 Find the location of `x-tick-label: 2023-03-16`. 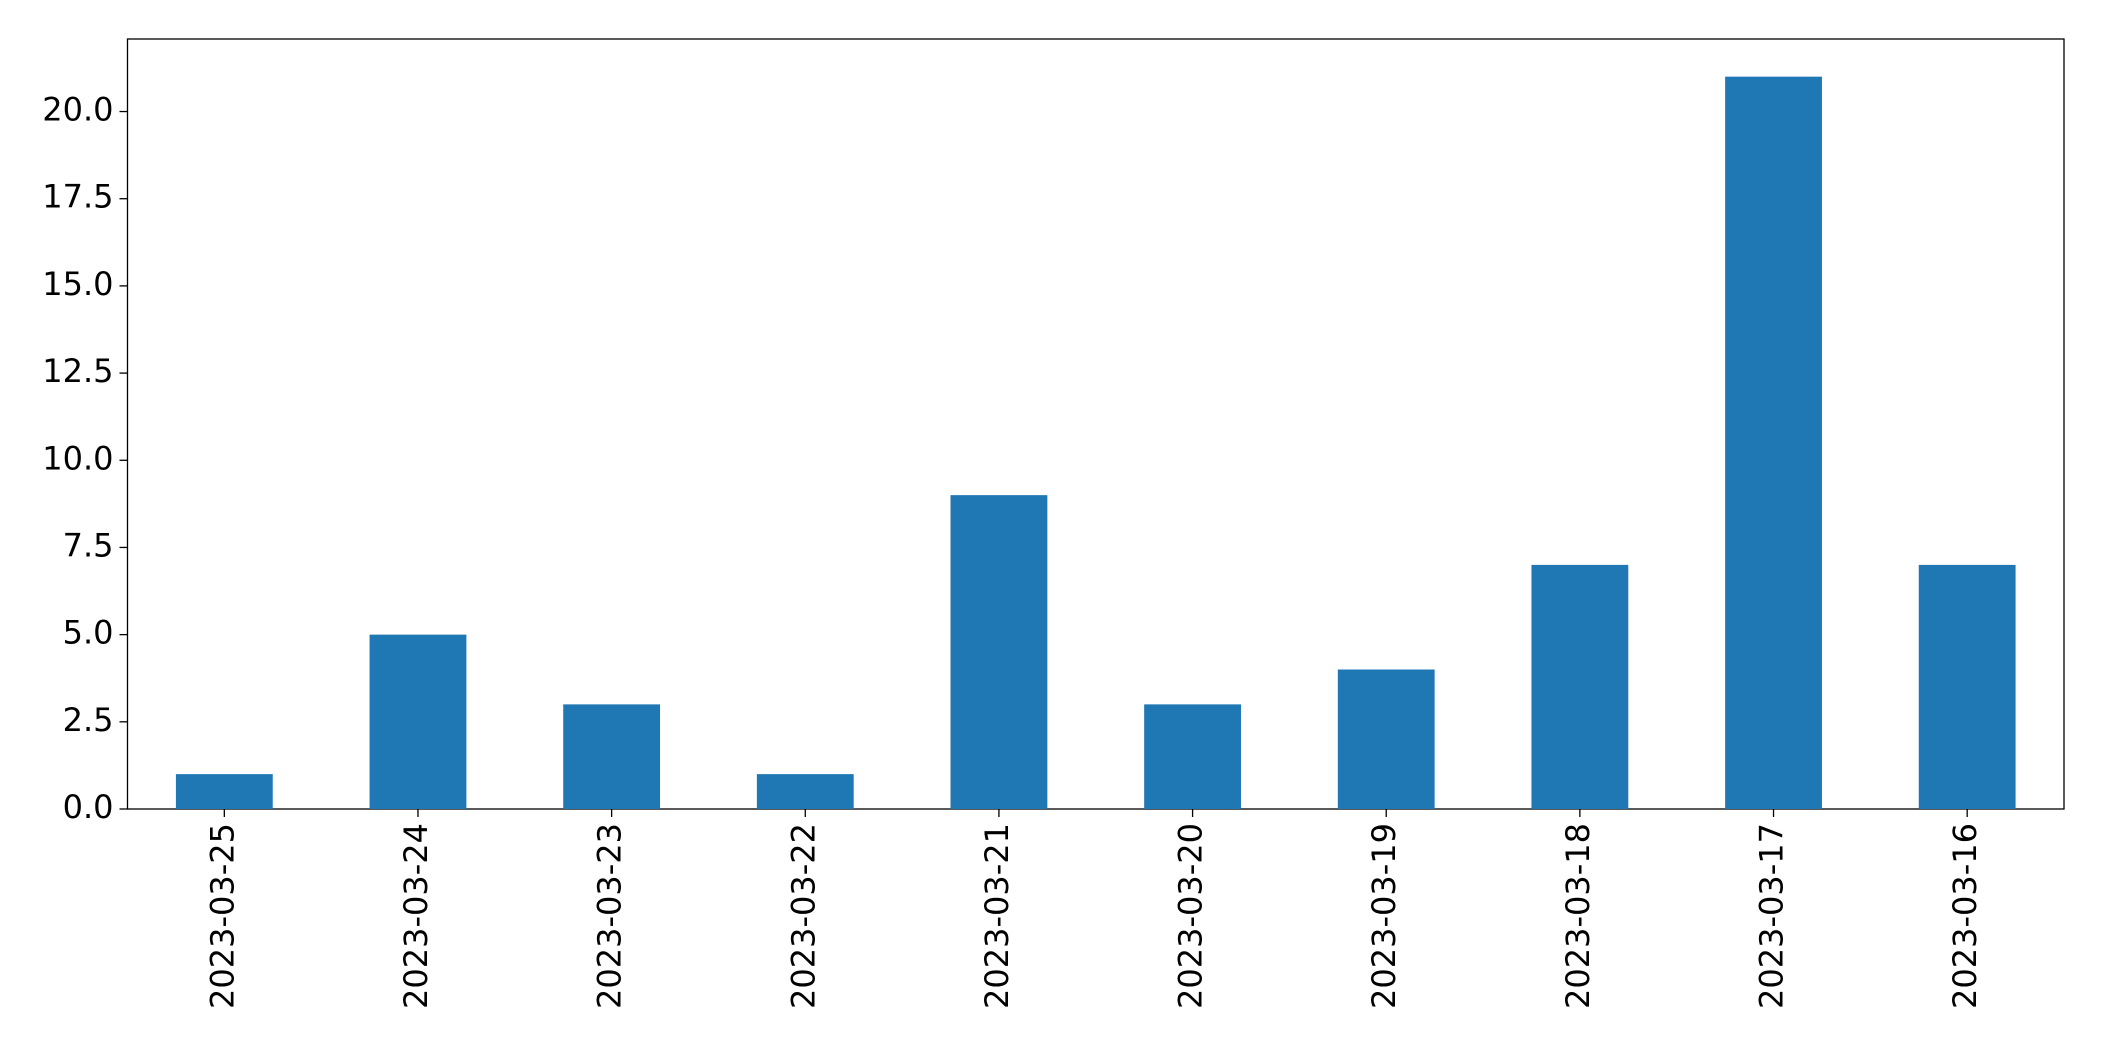

x-tick-label: 2023-03-16 is located at coordinates (1965, 916).